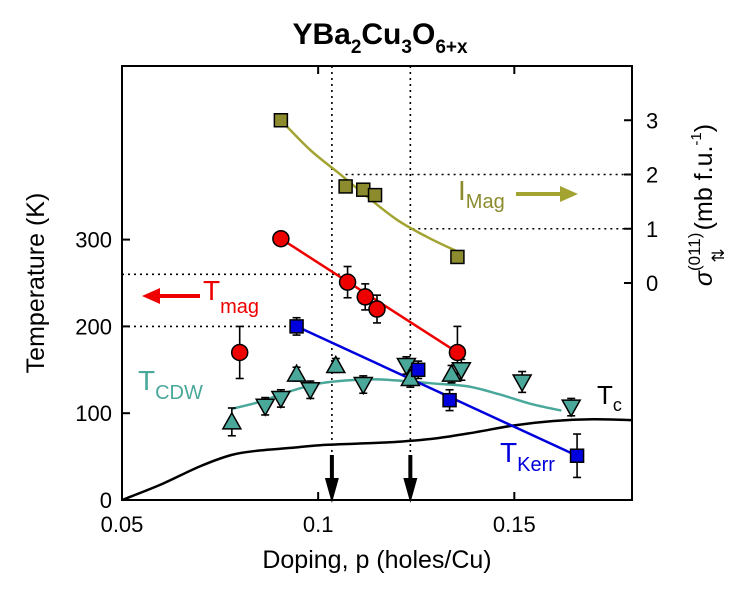  What do you see at coordinates (514, 524) in the screenshot?
I see `x-tick-label: 0.15` at bounding box center [514, 524].